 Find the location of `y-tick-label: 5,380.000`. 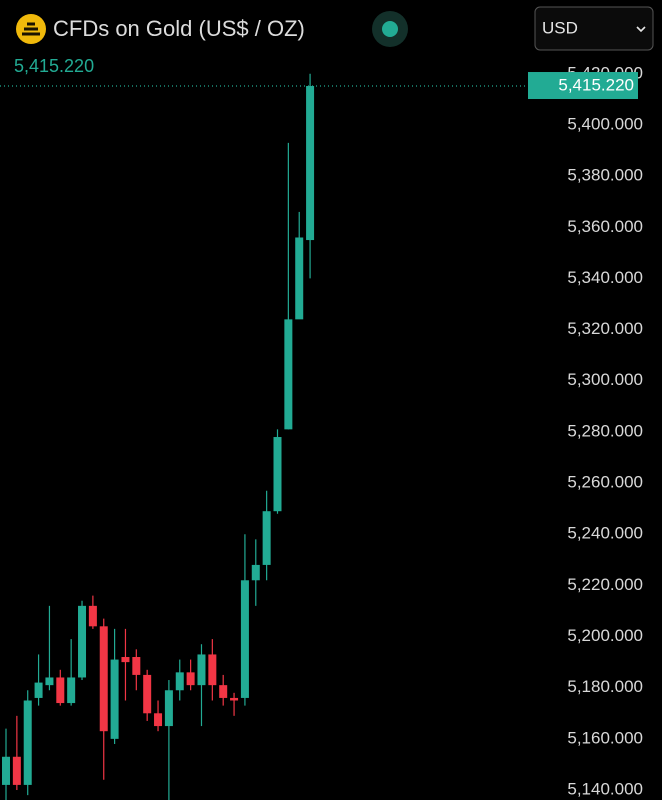

y-tick-label: 5,380.000 is located at coordinates (605, 175).